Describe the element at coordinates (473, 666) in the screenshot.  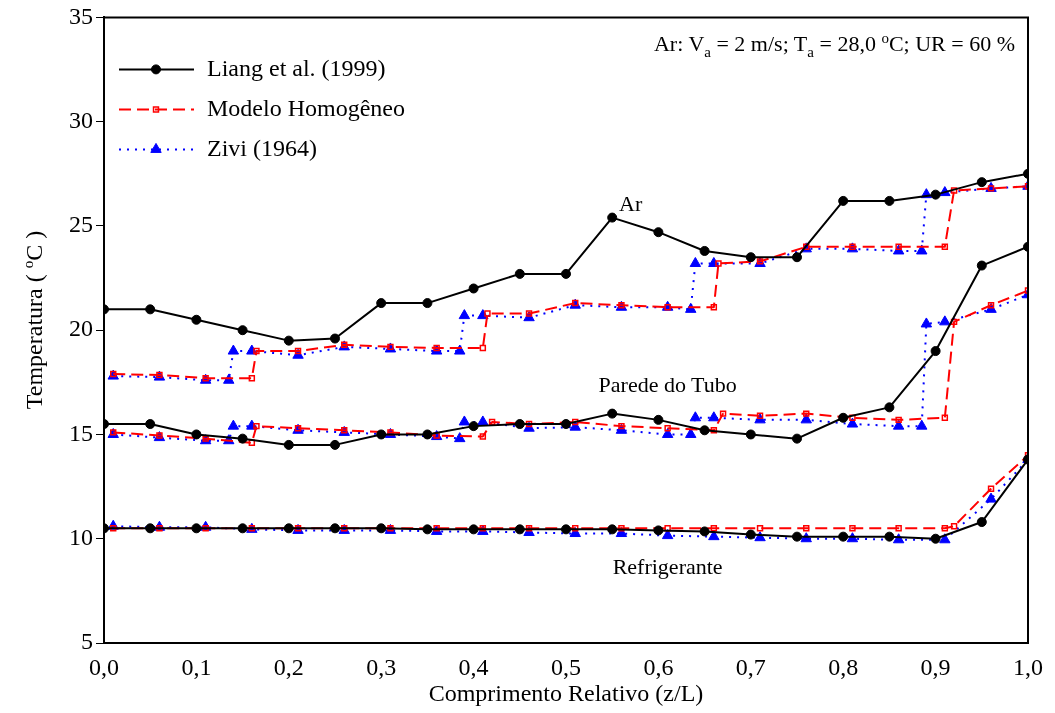
I see `x-tick-label: 0,4` at that location.